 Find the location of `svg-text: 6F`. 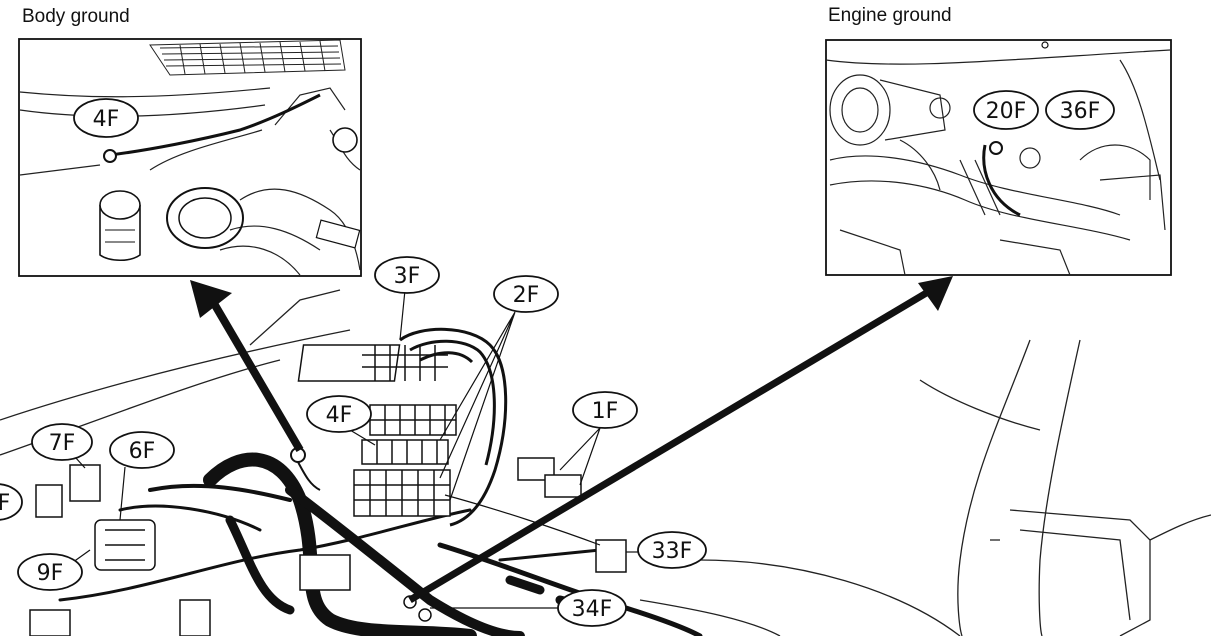

svg-text: 6F is located at coordinates (142, 451).